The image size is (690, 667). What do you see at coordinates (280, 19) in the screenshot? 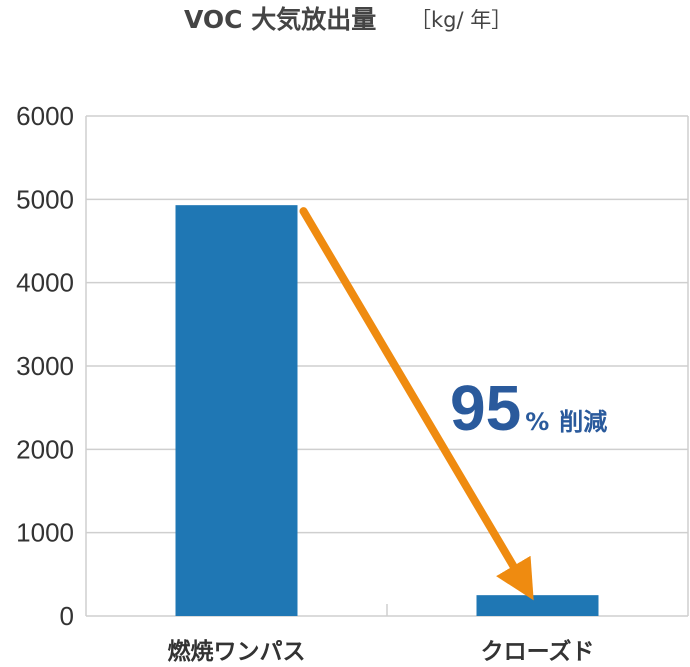
I see `chart-title: VOC 大気放出量` at bounding box center [280, 19].